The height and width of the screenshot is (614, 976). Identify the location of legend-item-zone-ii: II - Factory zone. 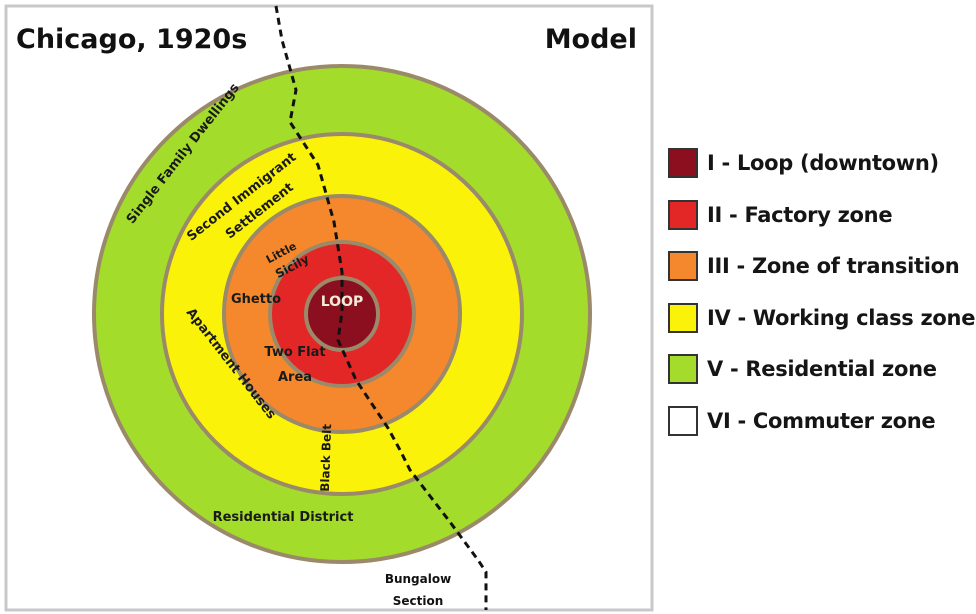
(821, 215).